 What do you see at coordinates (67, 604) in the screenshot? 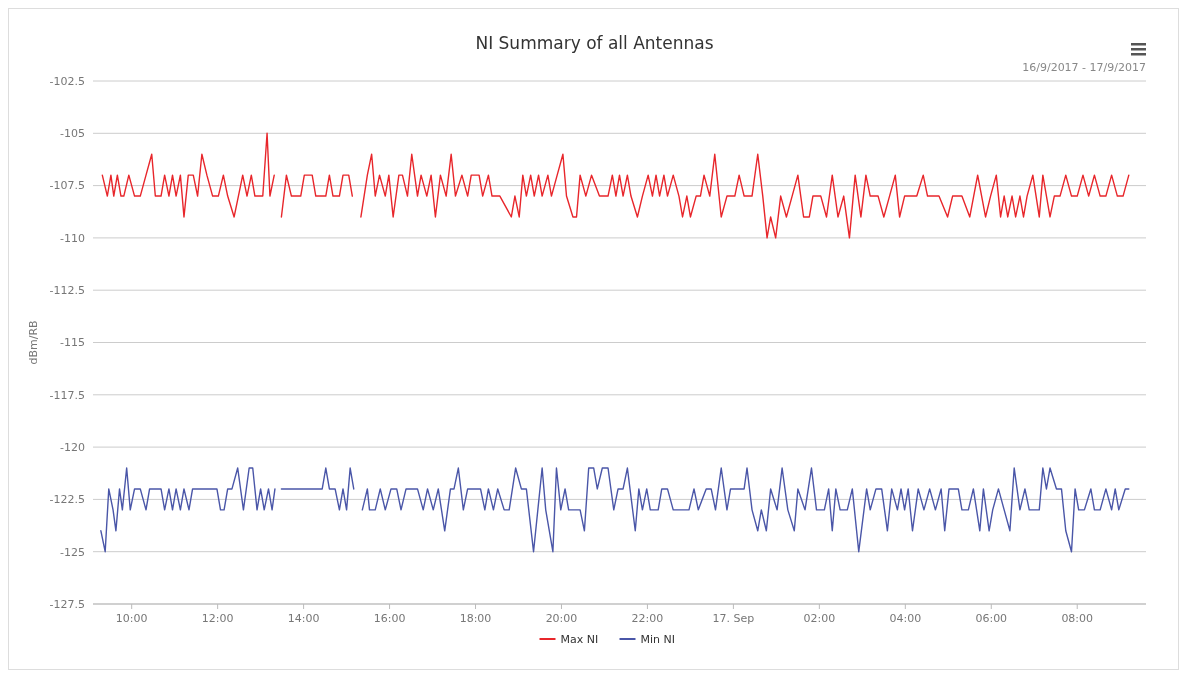
I see `y-tick-label: -127.5` at bounding box center [67, 604].